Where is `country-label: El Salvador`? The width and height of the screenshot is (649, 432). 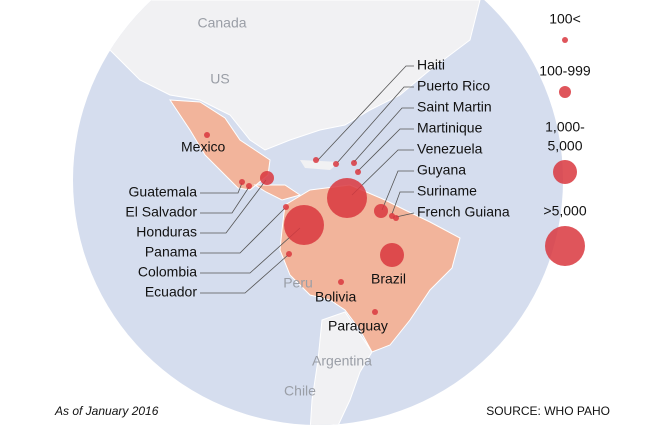 country-label: El Salvador is located at coordinates (161, 212).